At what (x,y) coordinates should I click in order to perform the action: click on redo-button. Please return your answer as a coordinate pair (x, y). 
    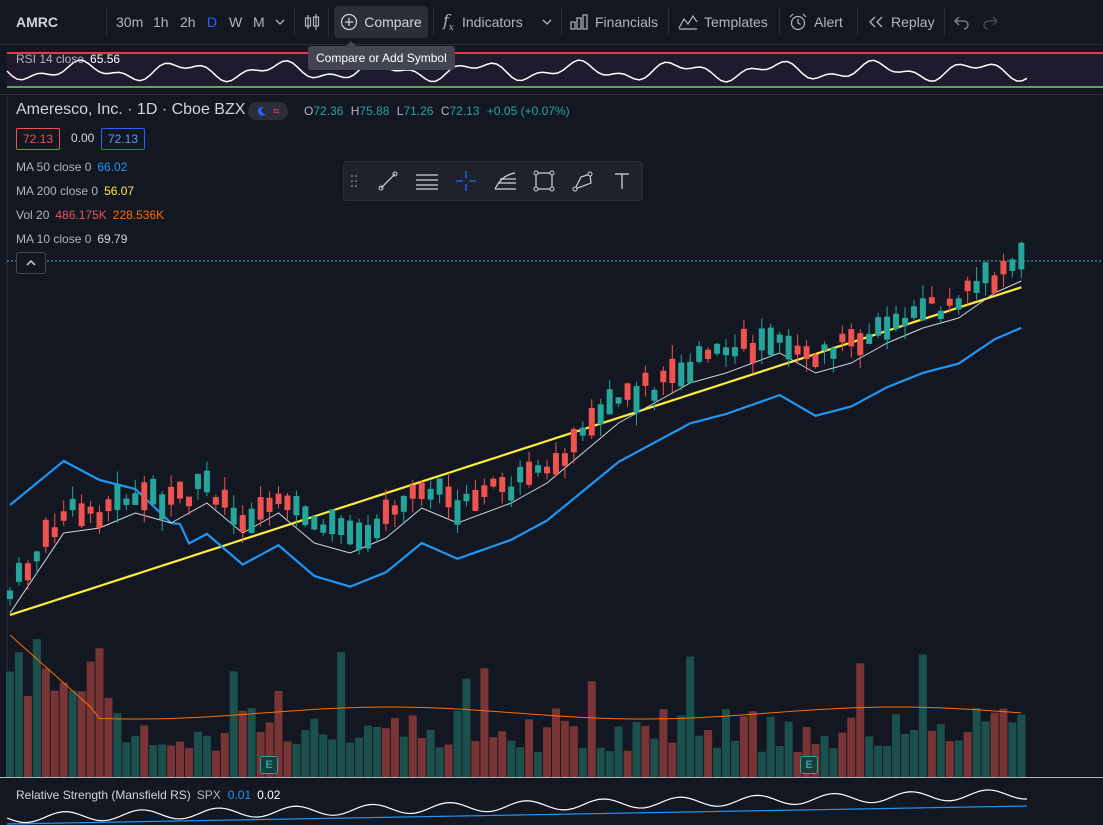
    Looking at the image, I should click on (990, 22).